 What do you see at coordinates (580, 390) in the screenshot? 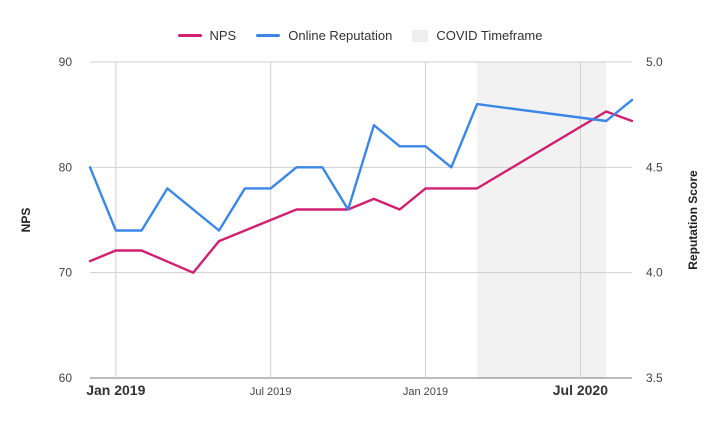
I see `x-tick-label: Jul 2020` at bounding box center [580, 390].